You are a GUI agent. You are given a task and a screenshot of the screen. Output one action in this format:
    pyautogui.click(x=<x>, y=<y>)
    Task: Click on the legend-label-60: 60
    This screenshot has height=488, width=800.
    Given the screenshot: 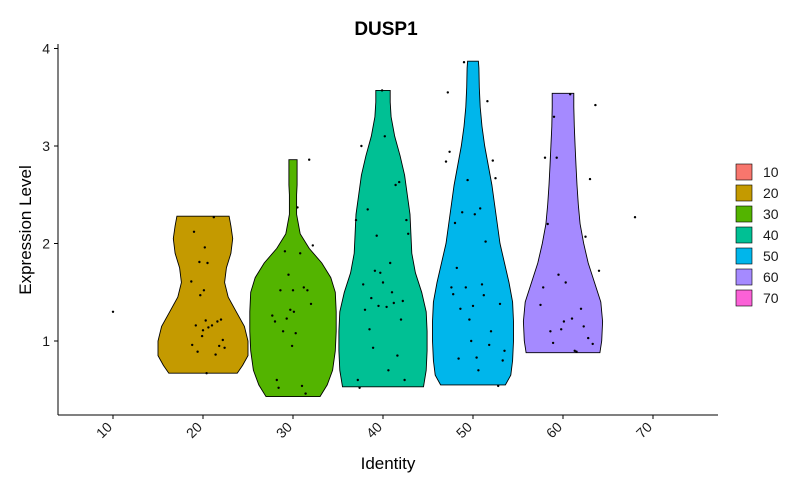 What is the action you would take?
    pyautogui.click(x=771, y=277)
    